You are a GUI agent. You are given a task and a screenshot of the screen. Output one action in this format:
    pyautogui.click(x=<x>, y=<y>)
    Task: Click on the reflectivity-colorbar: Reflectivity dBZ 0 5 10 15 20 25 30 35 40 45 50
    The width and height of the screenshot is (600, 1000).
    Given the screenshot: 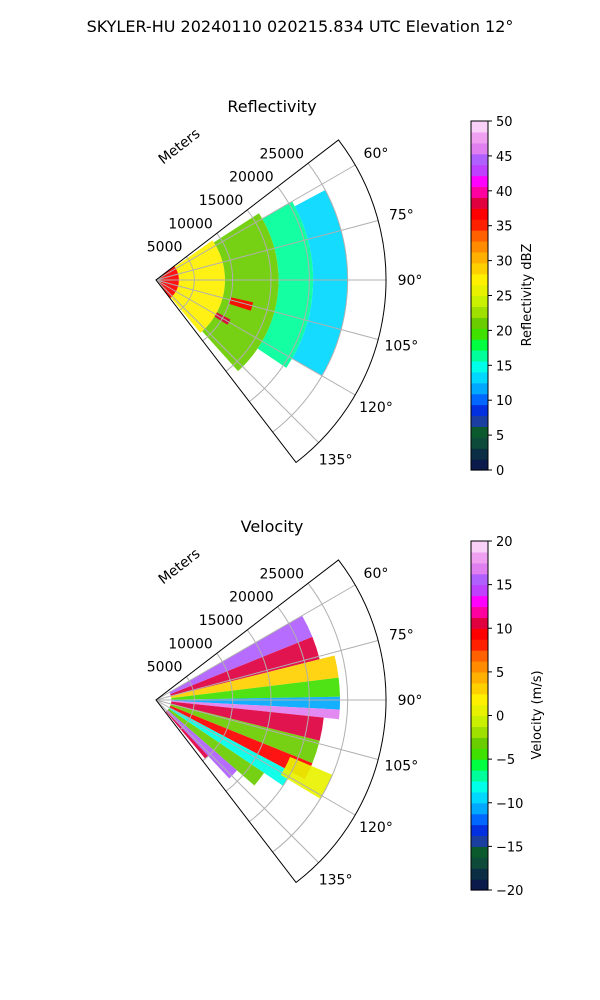 What is the action you would take?
    pyautogui.click(x=502, y=297)
    